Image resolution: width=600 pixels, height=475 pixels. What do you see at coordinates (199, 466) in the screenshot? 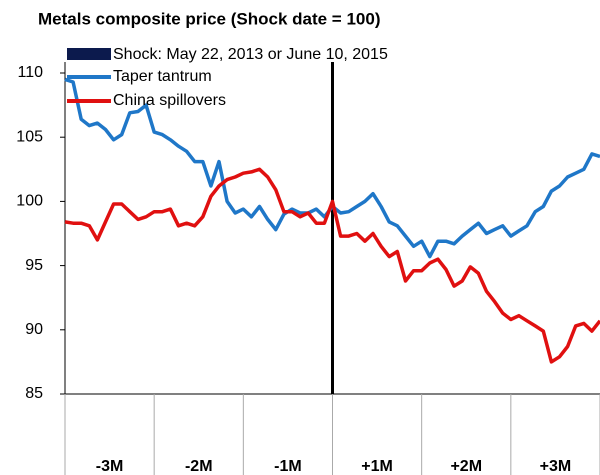
I see `x-tick-label: -2M` at bounding box center [199, 466].